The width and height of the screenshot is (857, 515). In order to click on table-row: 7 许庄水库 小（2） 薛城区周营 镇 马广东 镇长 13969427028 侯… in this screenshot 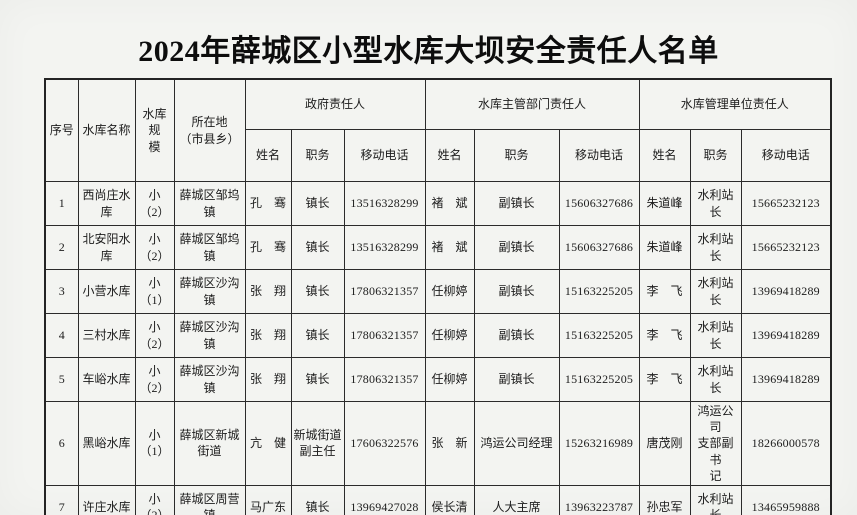, I will do `click(438, 499)`.